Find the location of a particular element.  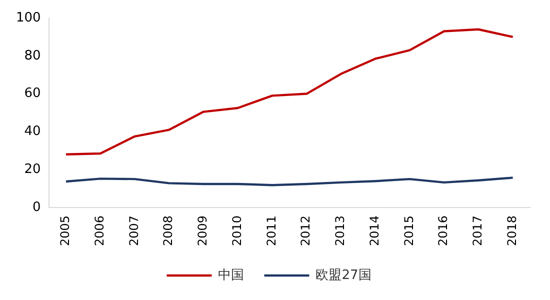

x-tick-label: 2005 is located at coordinates (65, 230).